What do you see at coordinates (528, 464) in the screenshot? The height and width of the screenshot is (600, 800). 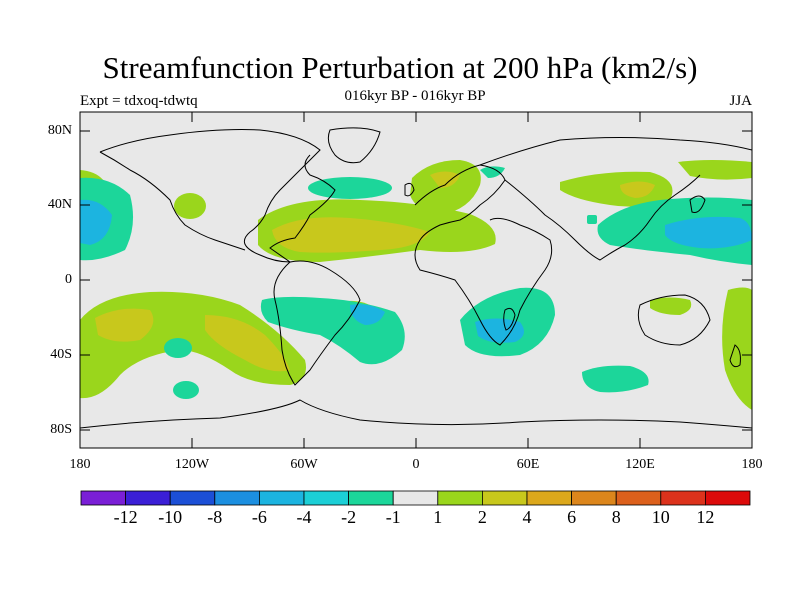 I see `lon-label-60e: 60E` at bounding box center [528, 464].